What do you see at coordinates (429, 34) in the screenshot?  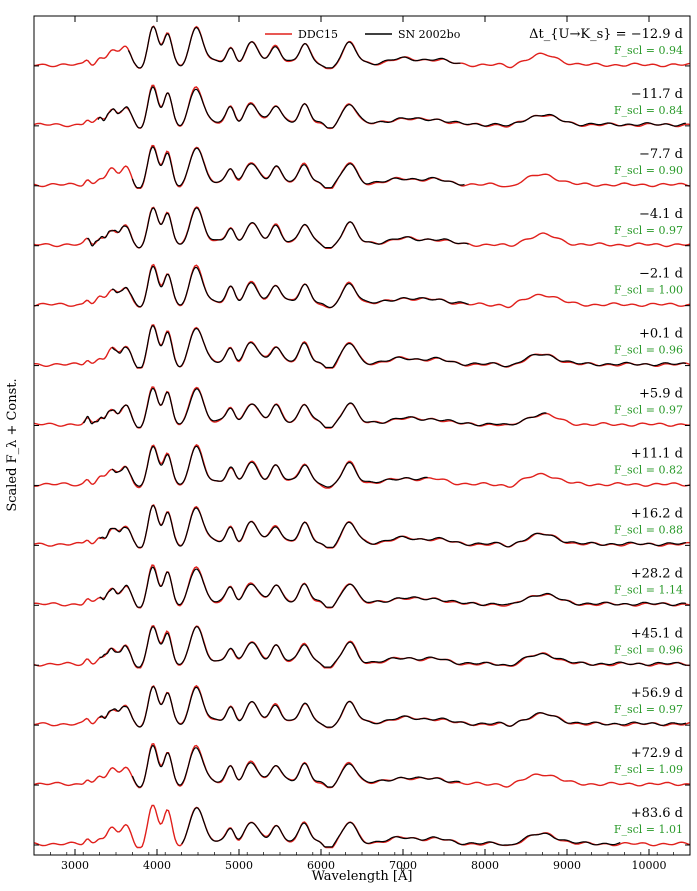 I see `legend-label-observed: SN 2002bo` at bounding box center [429, 34].